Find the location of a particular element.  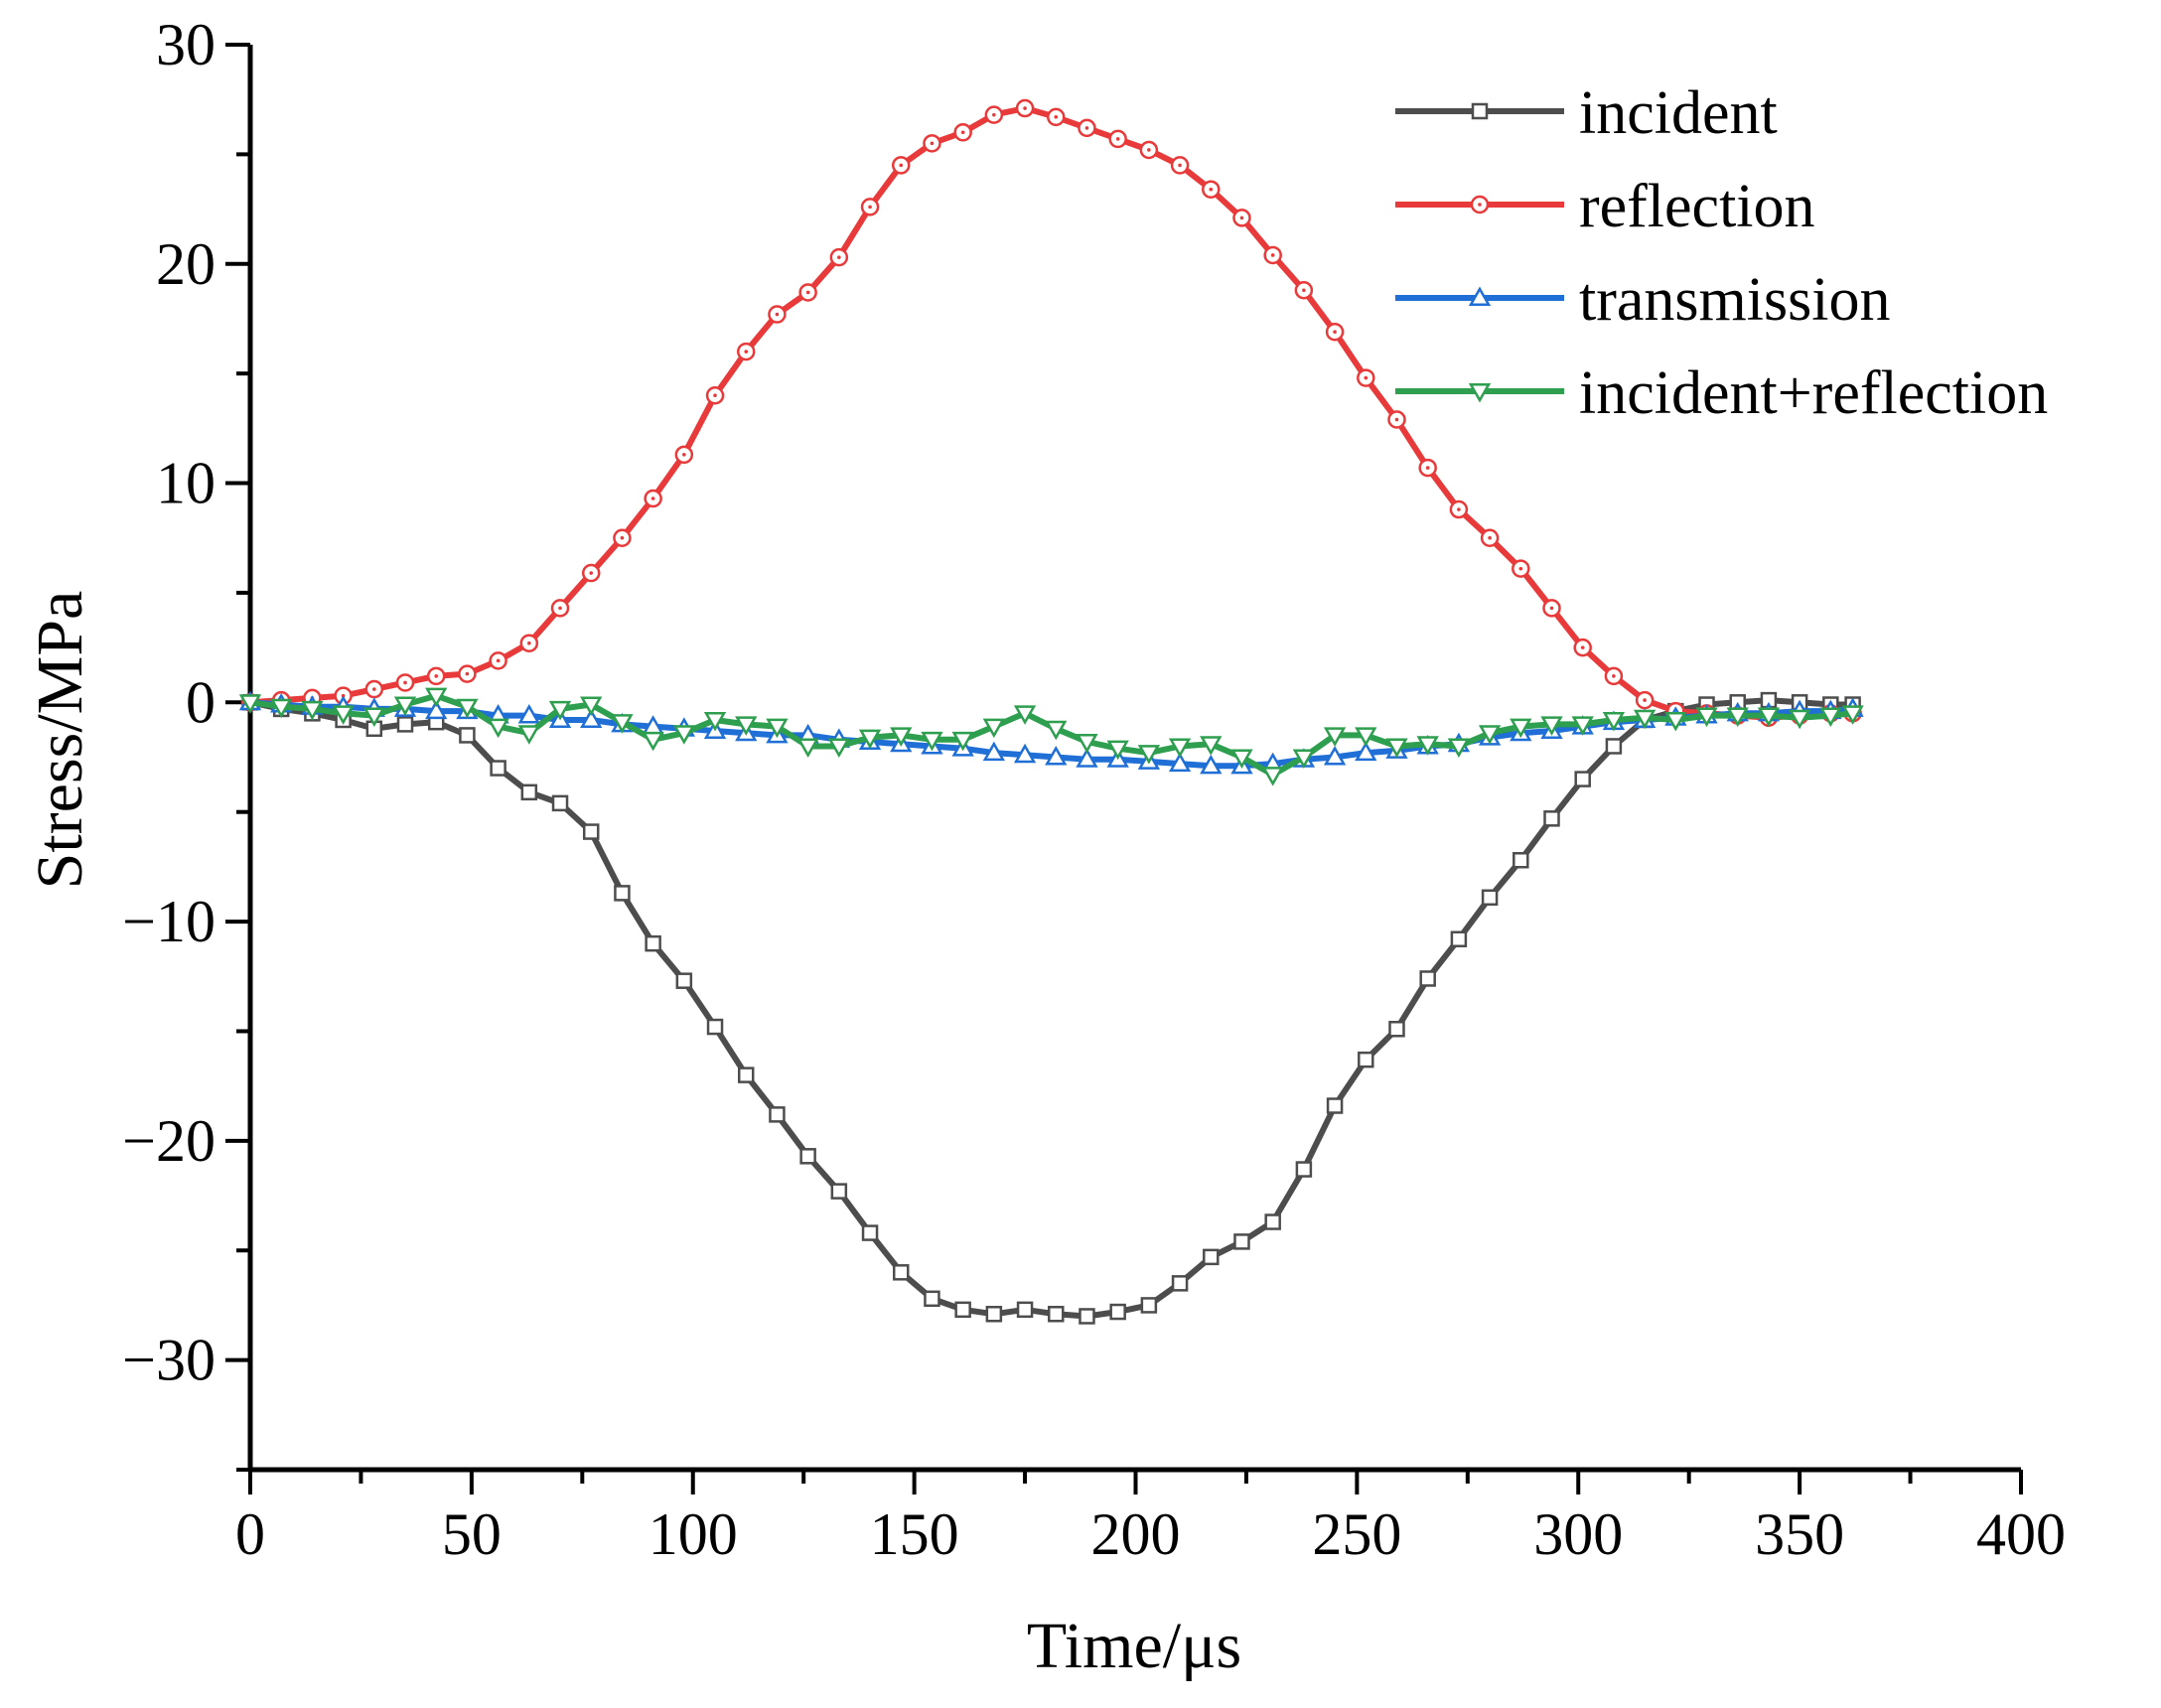

x-tick-label: 300 is located at coordinates (1578, 1534).